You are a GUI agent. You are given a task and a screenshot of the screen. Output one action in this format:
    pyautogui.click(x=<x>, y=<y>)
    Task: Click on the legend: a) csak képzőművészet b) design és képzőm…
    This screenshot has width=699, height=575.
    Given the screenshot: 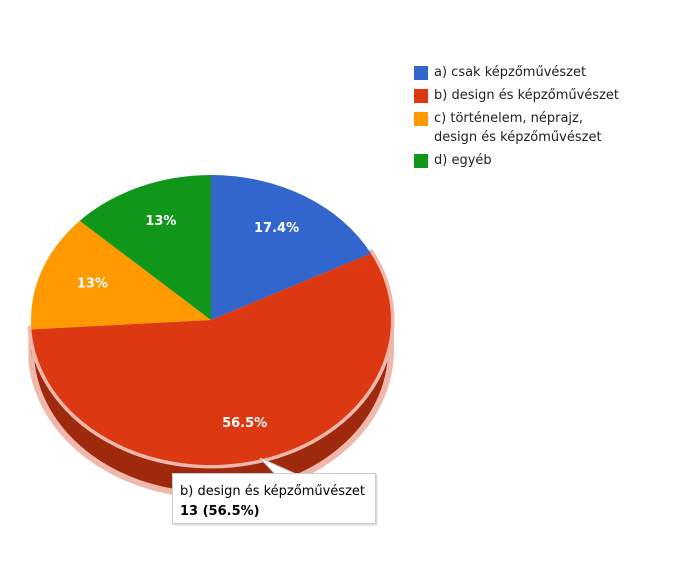 What is the action you would take?
    pyautogui.click(x=521, y=118)
    